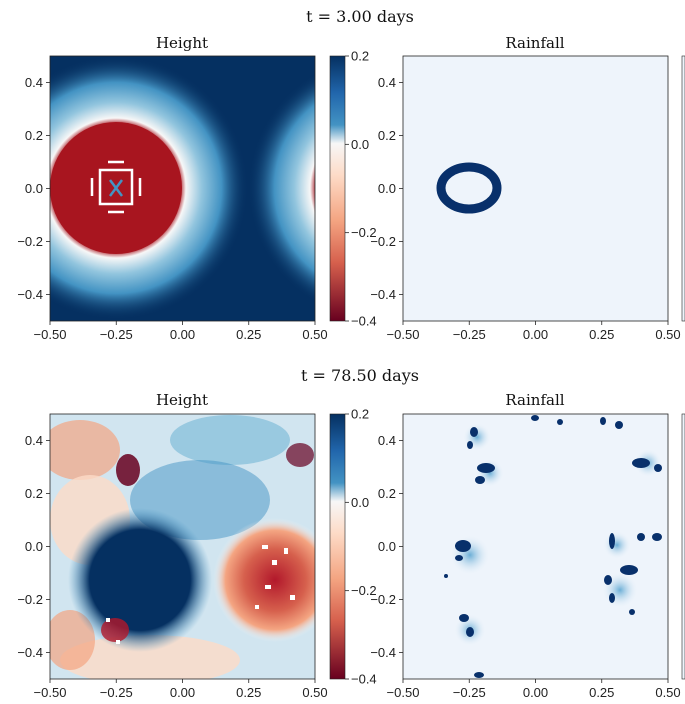 The width and height of the screenshot is (685, 704). I want to click on suptitle-row2: t = 78.50 days, so click(360, 375).